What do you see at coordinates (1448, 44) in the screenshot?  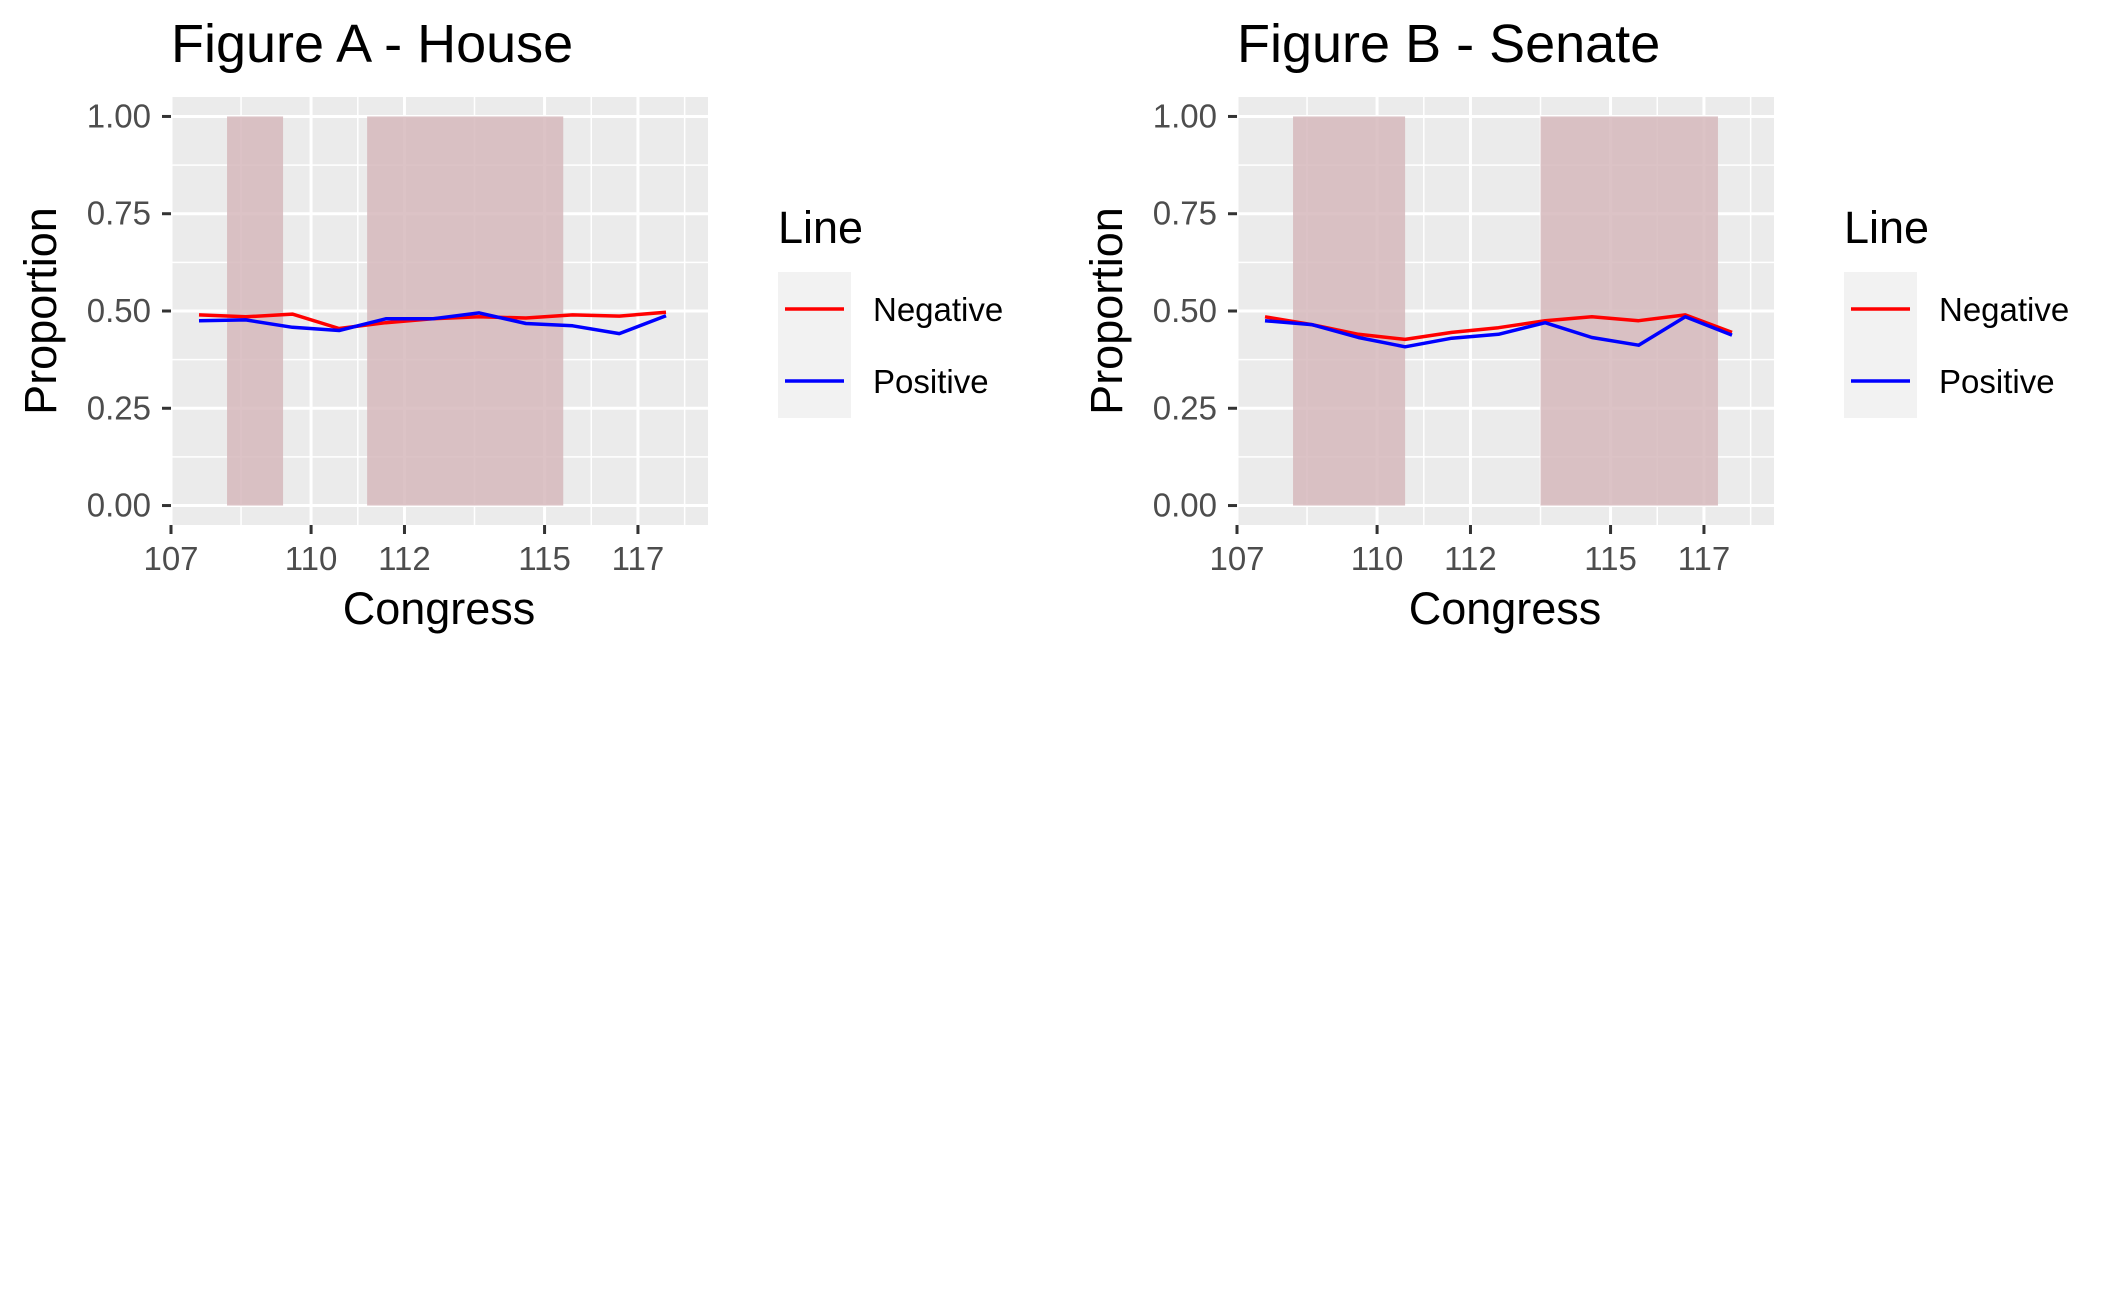 I see `chart-title: Figure B - Senate` at bounding box center [1448, 44].